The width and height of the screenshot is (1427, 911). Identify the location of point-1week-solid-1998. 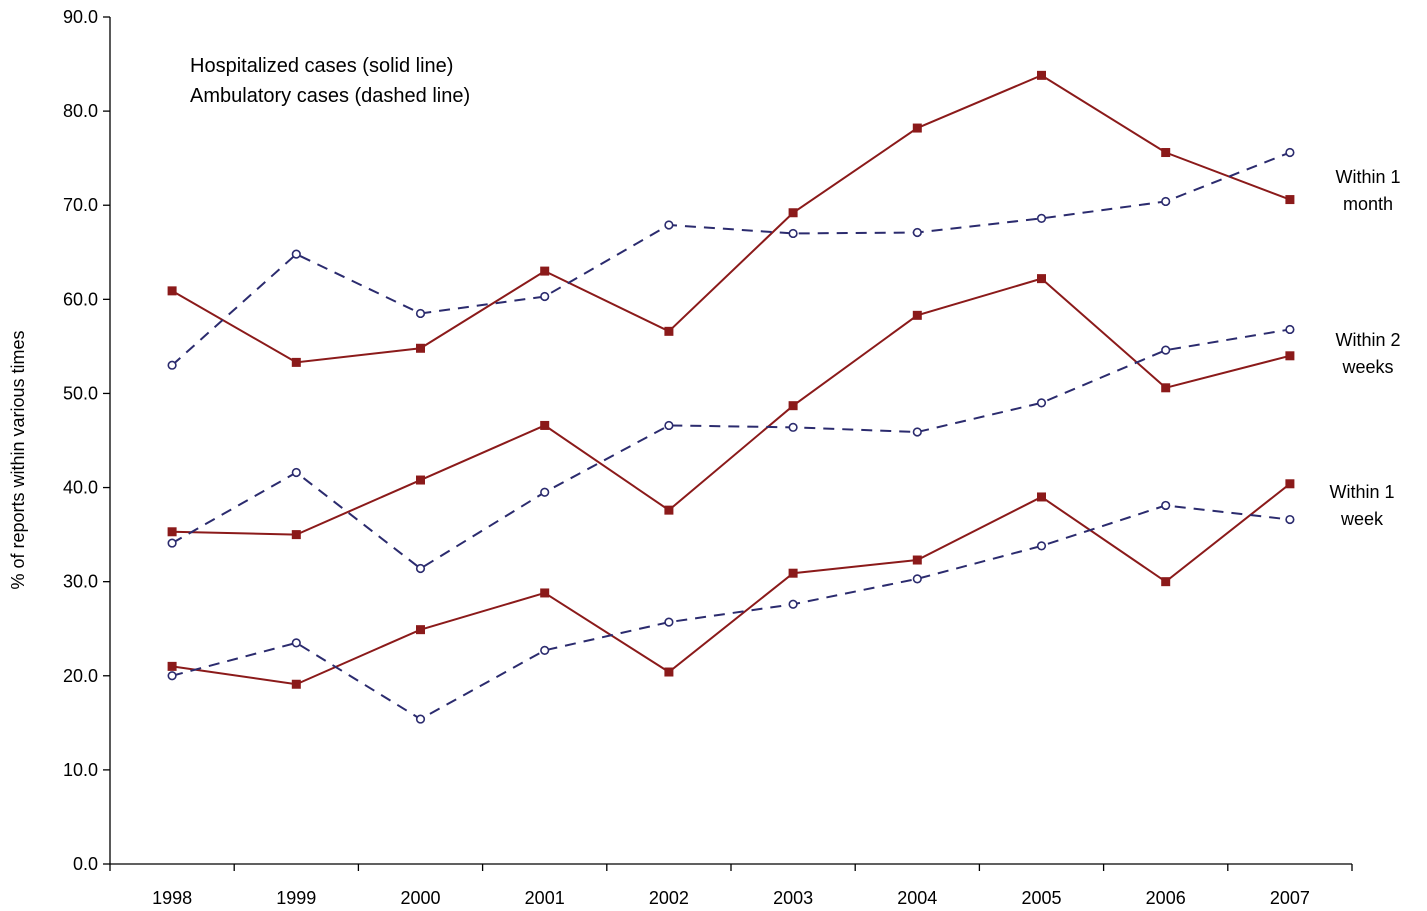
(172, 666).